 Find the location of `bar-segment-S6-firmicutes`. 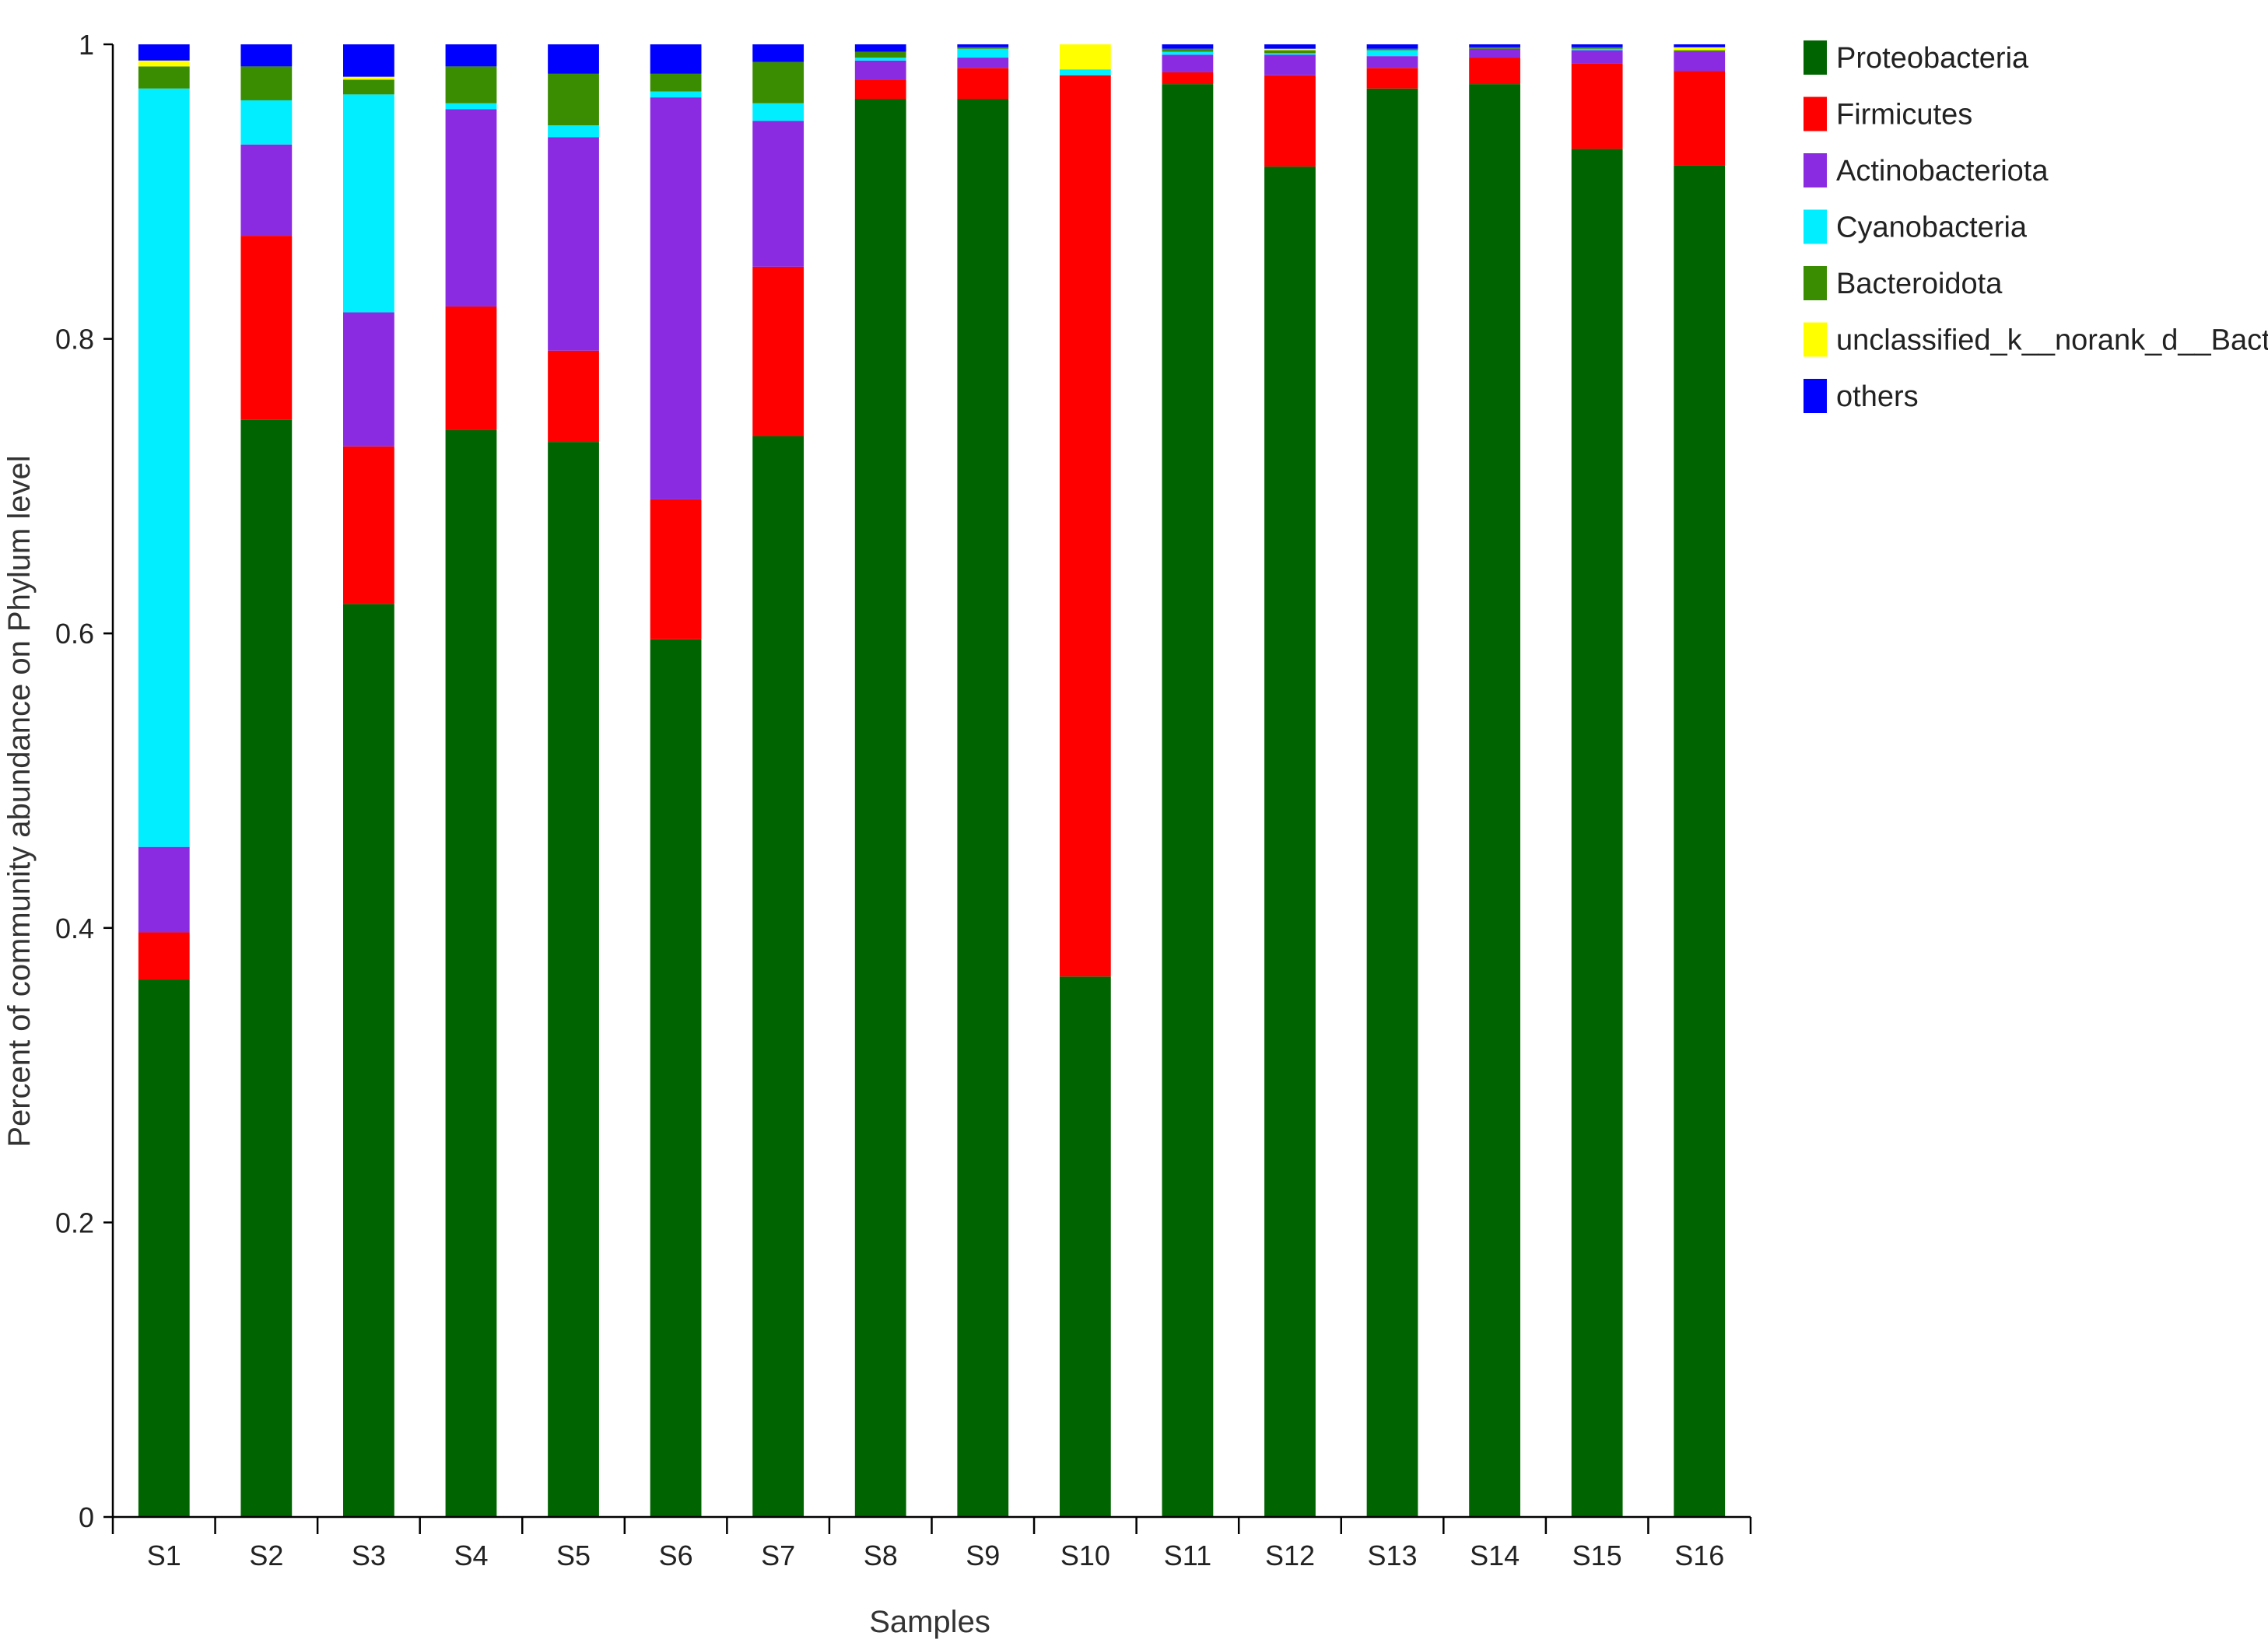

bar-segment-S6-firmicutes is located at coordinates (676, 569).